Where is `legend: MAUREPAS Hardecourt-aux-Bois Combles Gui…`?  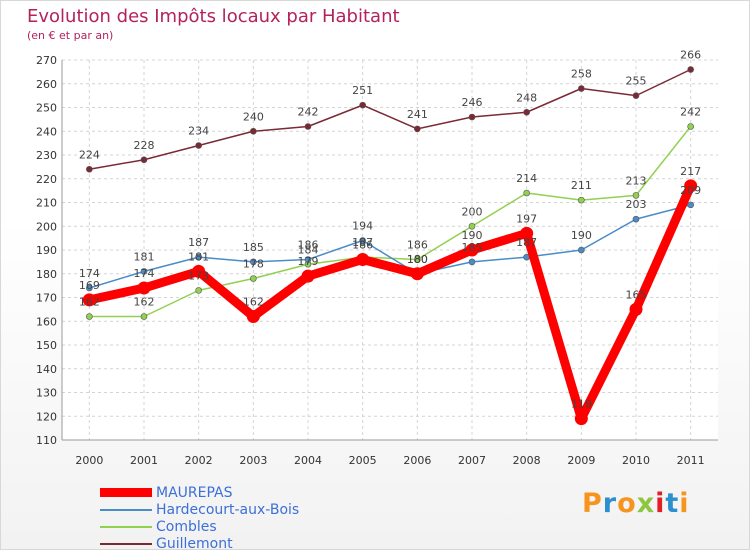
legend: MAUREPAS Hardecourt-aux-Bois Combles Gui… is located at coordinates (199, 518).